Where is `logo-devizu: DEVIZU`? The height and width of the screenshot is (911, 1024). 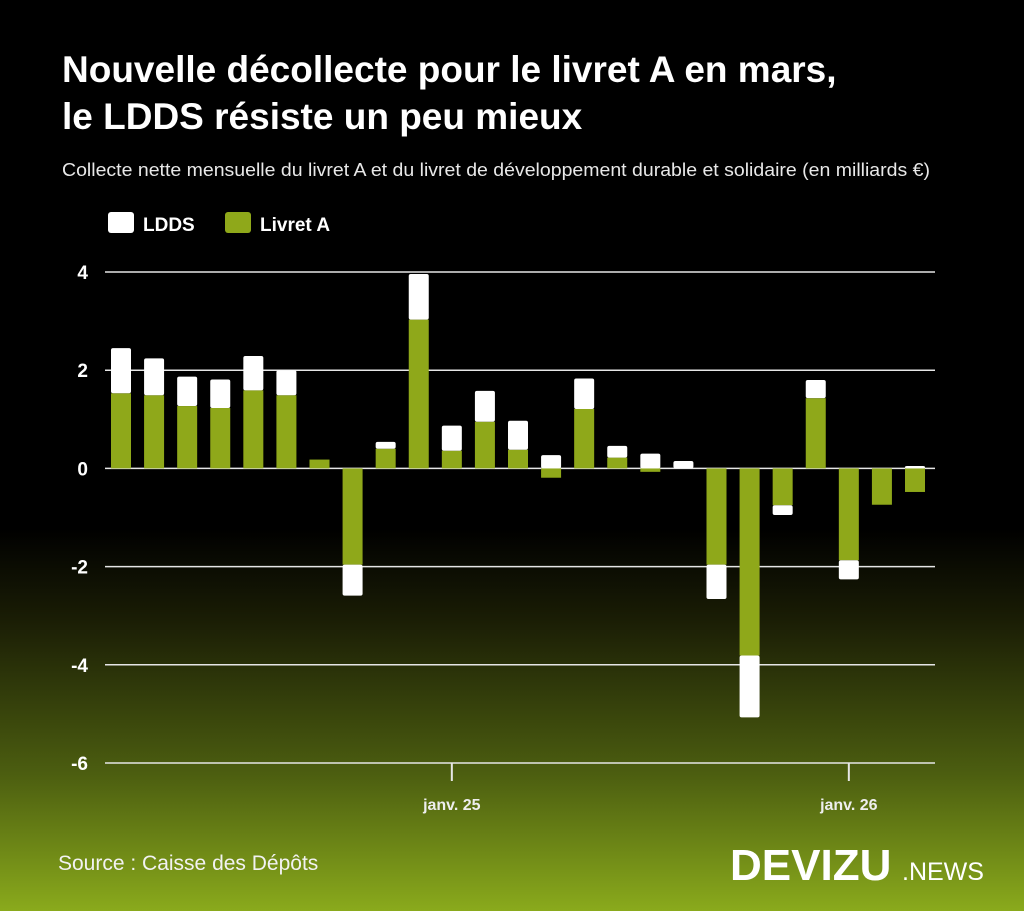
logo-devizu: DEVIZU is located at coordinates (810, 865).